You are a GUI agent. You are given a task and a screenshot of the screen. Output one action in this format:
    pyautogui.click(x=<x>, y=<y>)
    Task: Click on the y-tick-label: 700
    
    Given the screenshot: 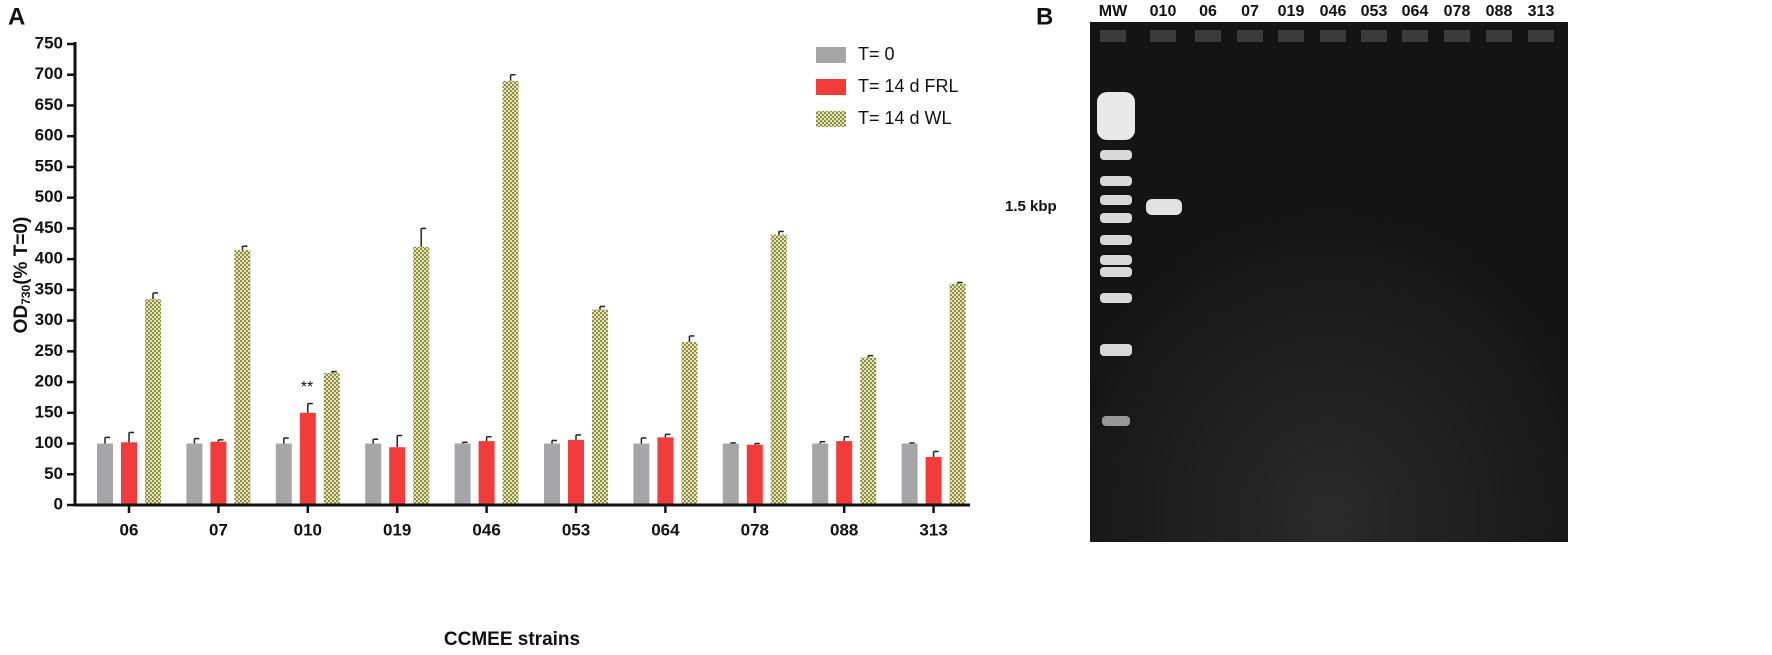 What is the action you would take?
    pyautogui.click(x=49, y=73)
    